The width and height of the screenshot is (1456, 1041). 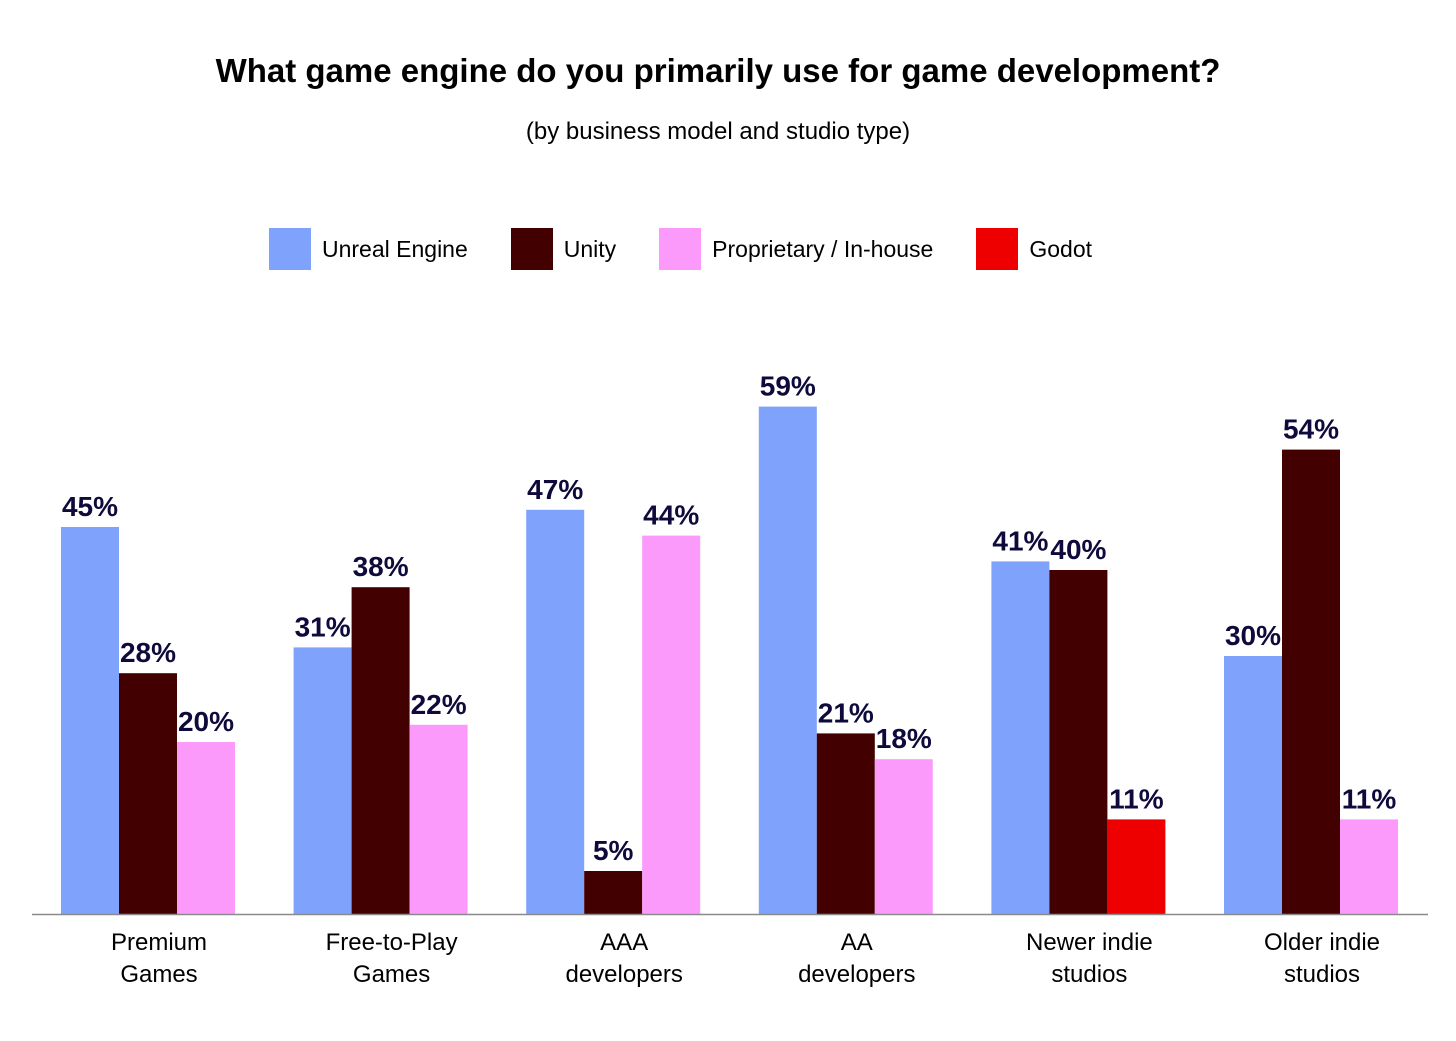 I want to click on bar-unreal-engine-newer-indie-studios, so click(x=1020, y=737).